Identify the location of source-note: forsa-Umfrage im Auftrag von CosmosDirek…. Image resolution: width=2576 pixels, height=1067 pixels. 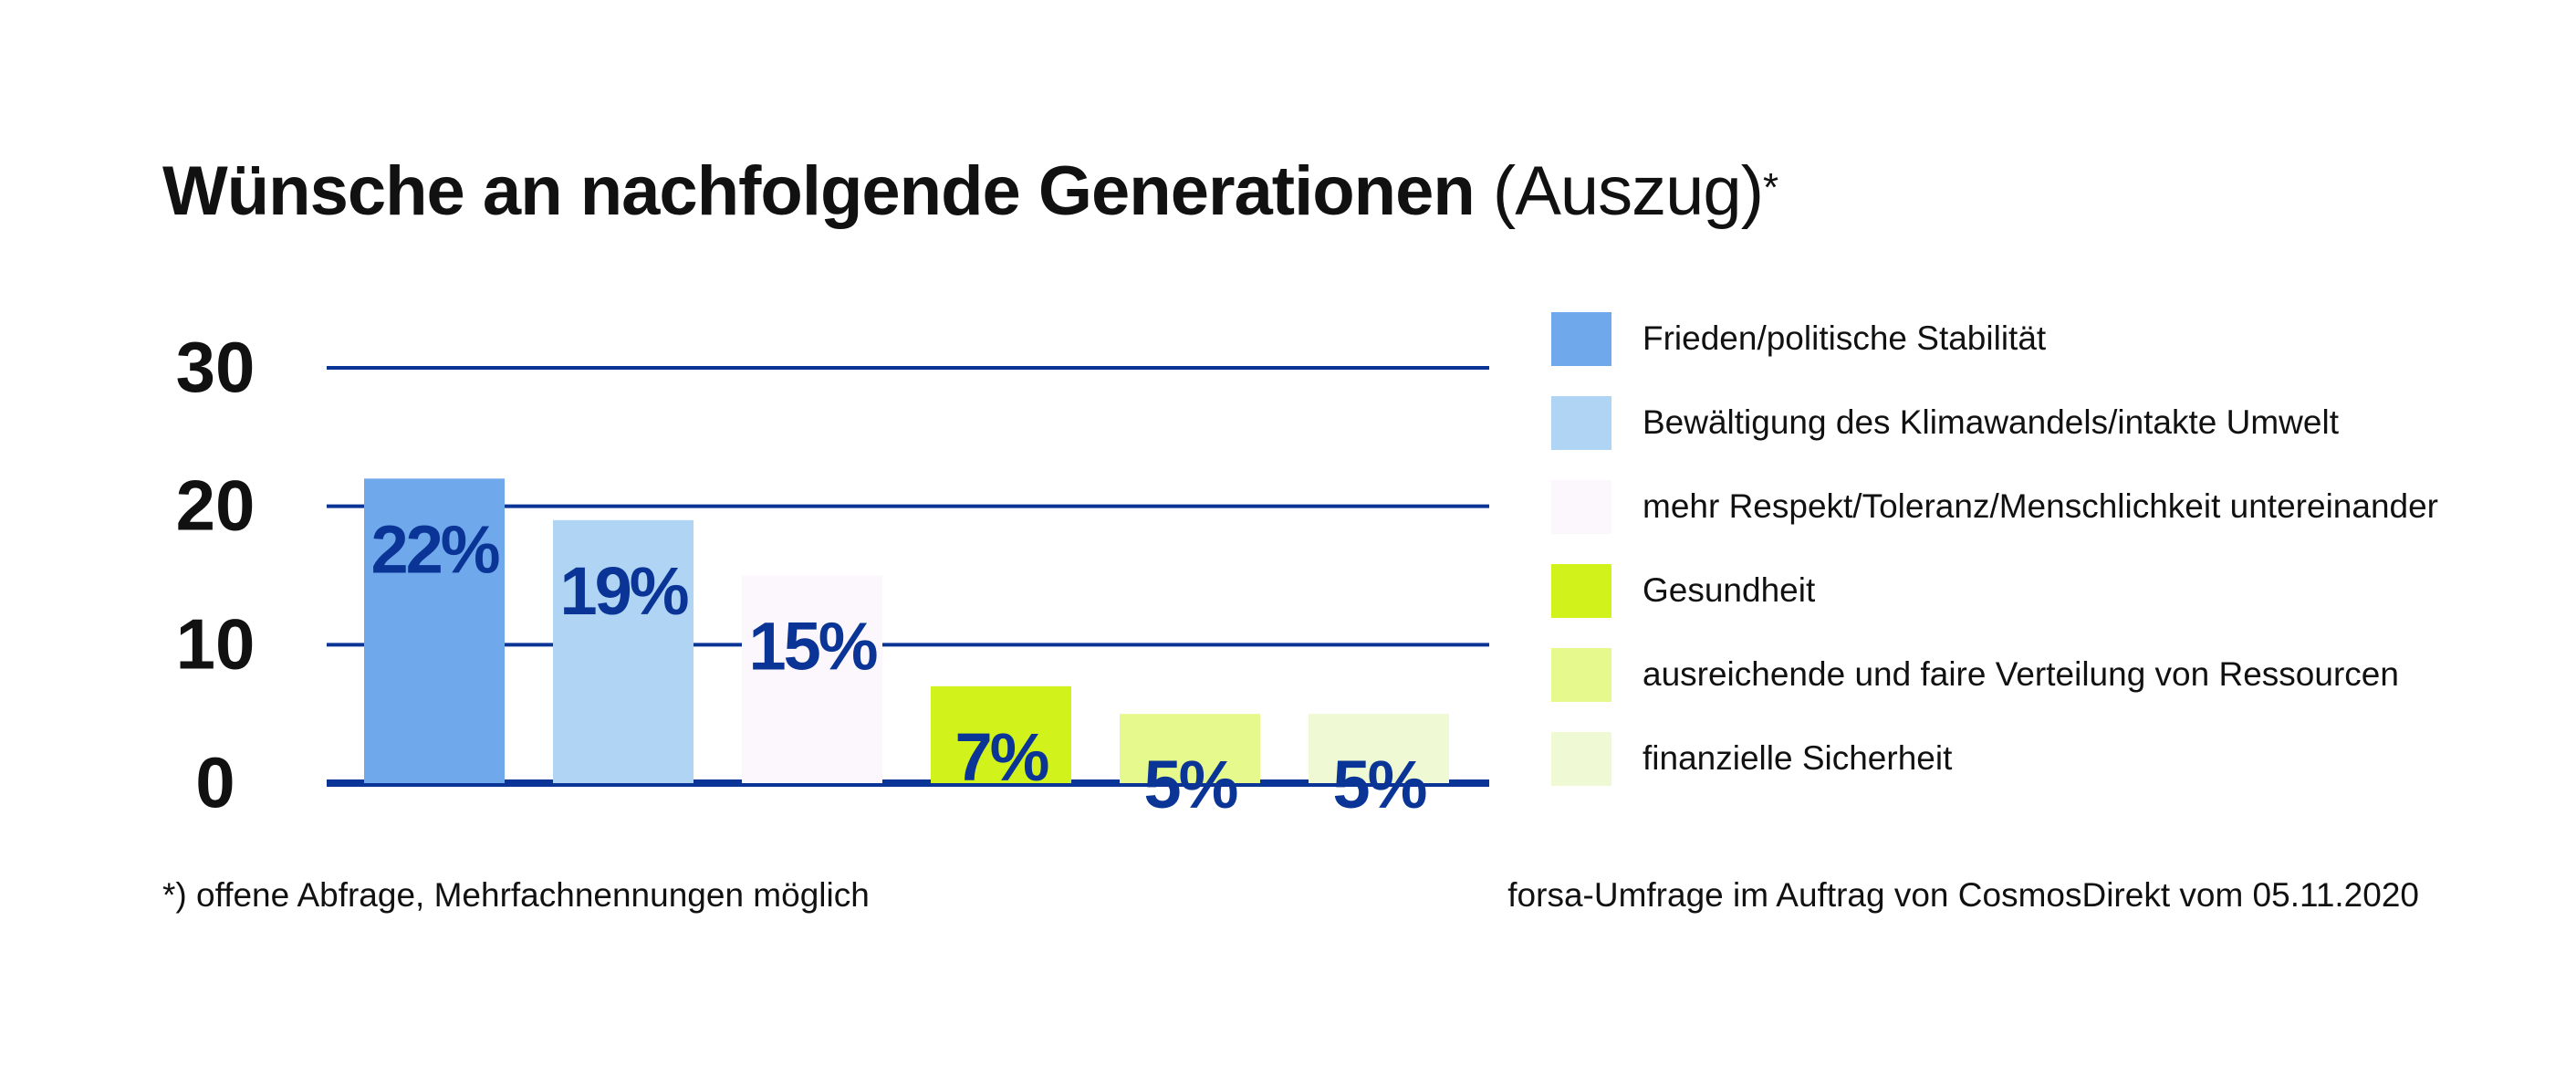
(1963, 895).